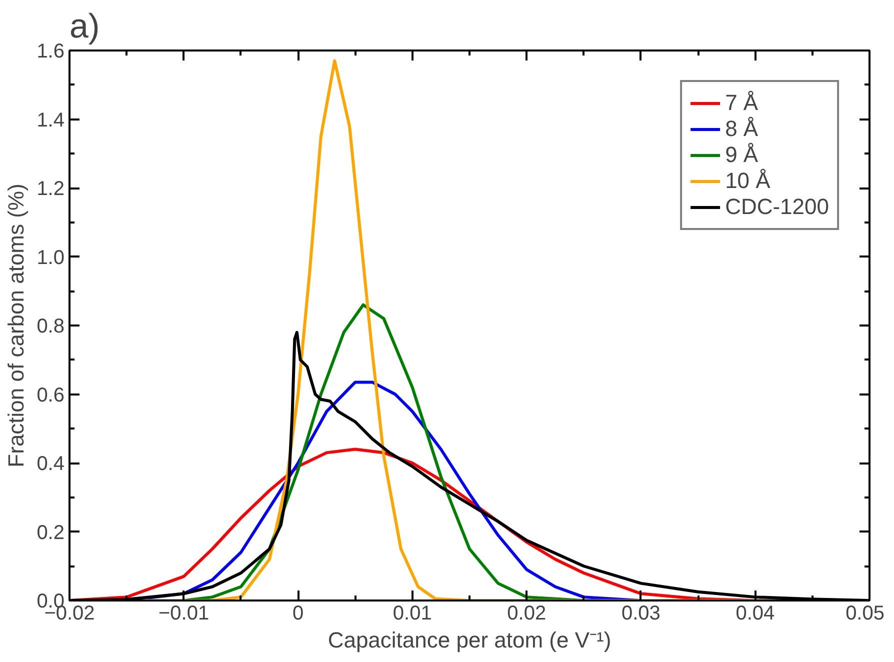 The height and width of the screenshot is (662, 894). Describe the element at coordinates (50, 51) in the screenshot. I see `y-tick-label: 1.6` at that location.